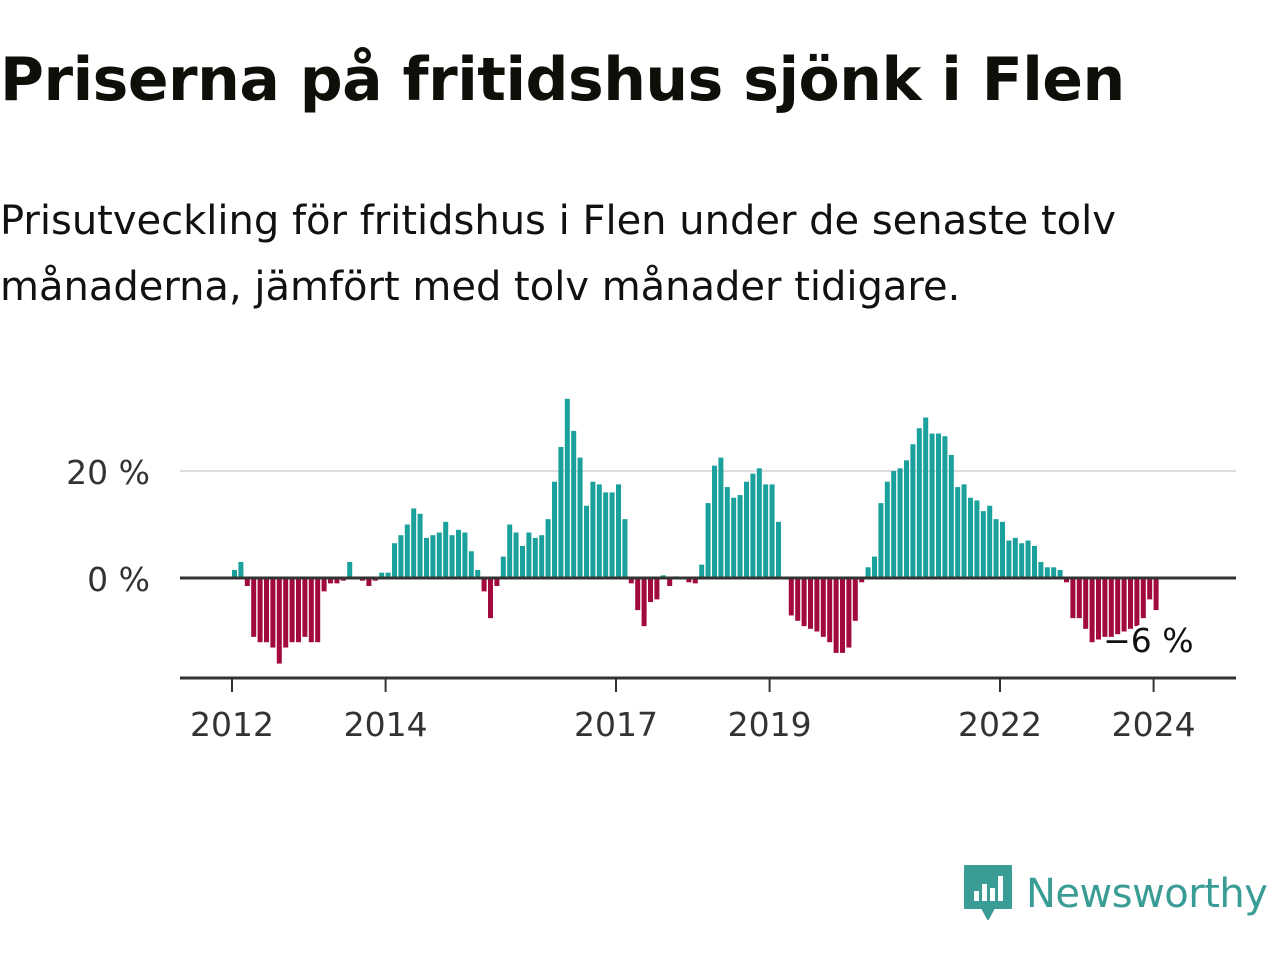 This screenshot has height=960, width=1280. What do you see at coordinates (562, 80) in the screenshot?
I see `chart-title: Priserna på fritidshus sjönk i Flen` at bounding box center [562, 80].